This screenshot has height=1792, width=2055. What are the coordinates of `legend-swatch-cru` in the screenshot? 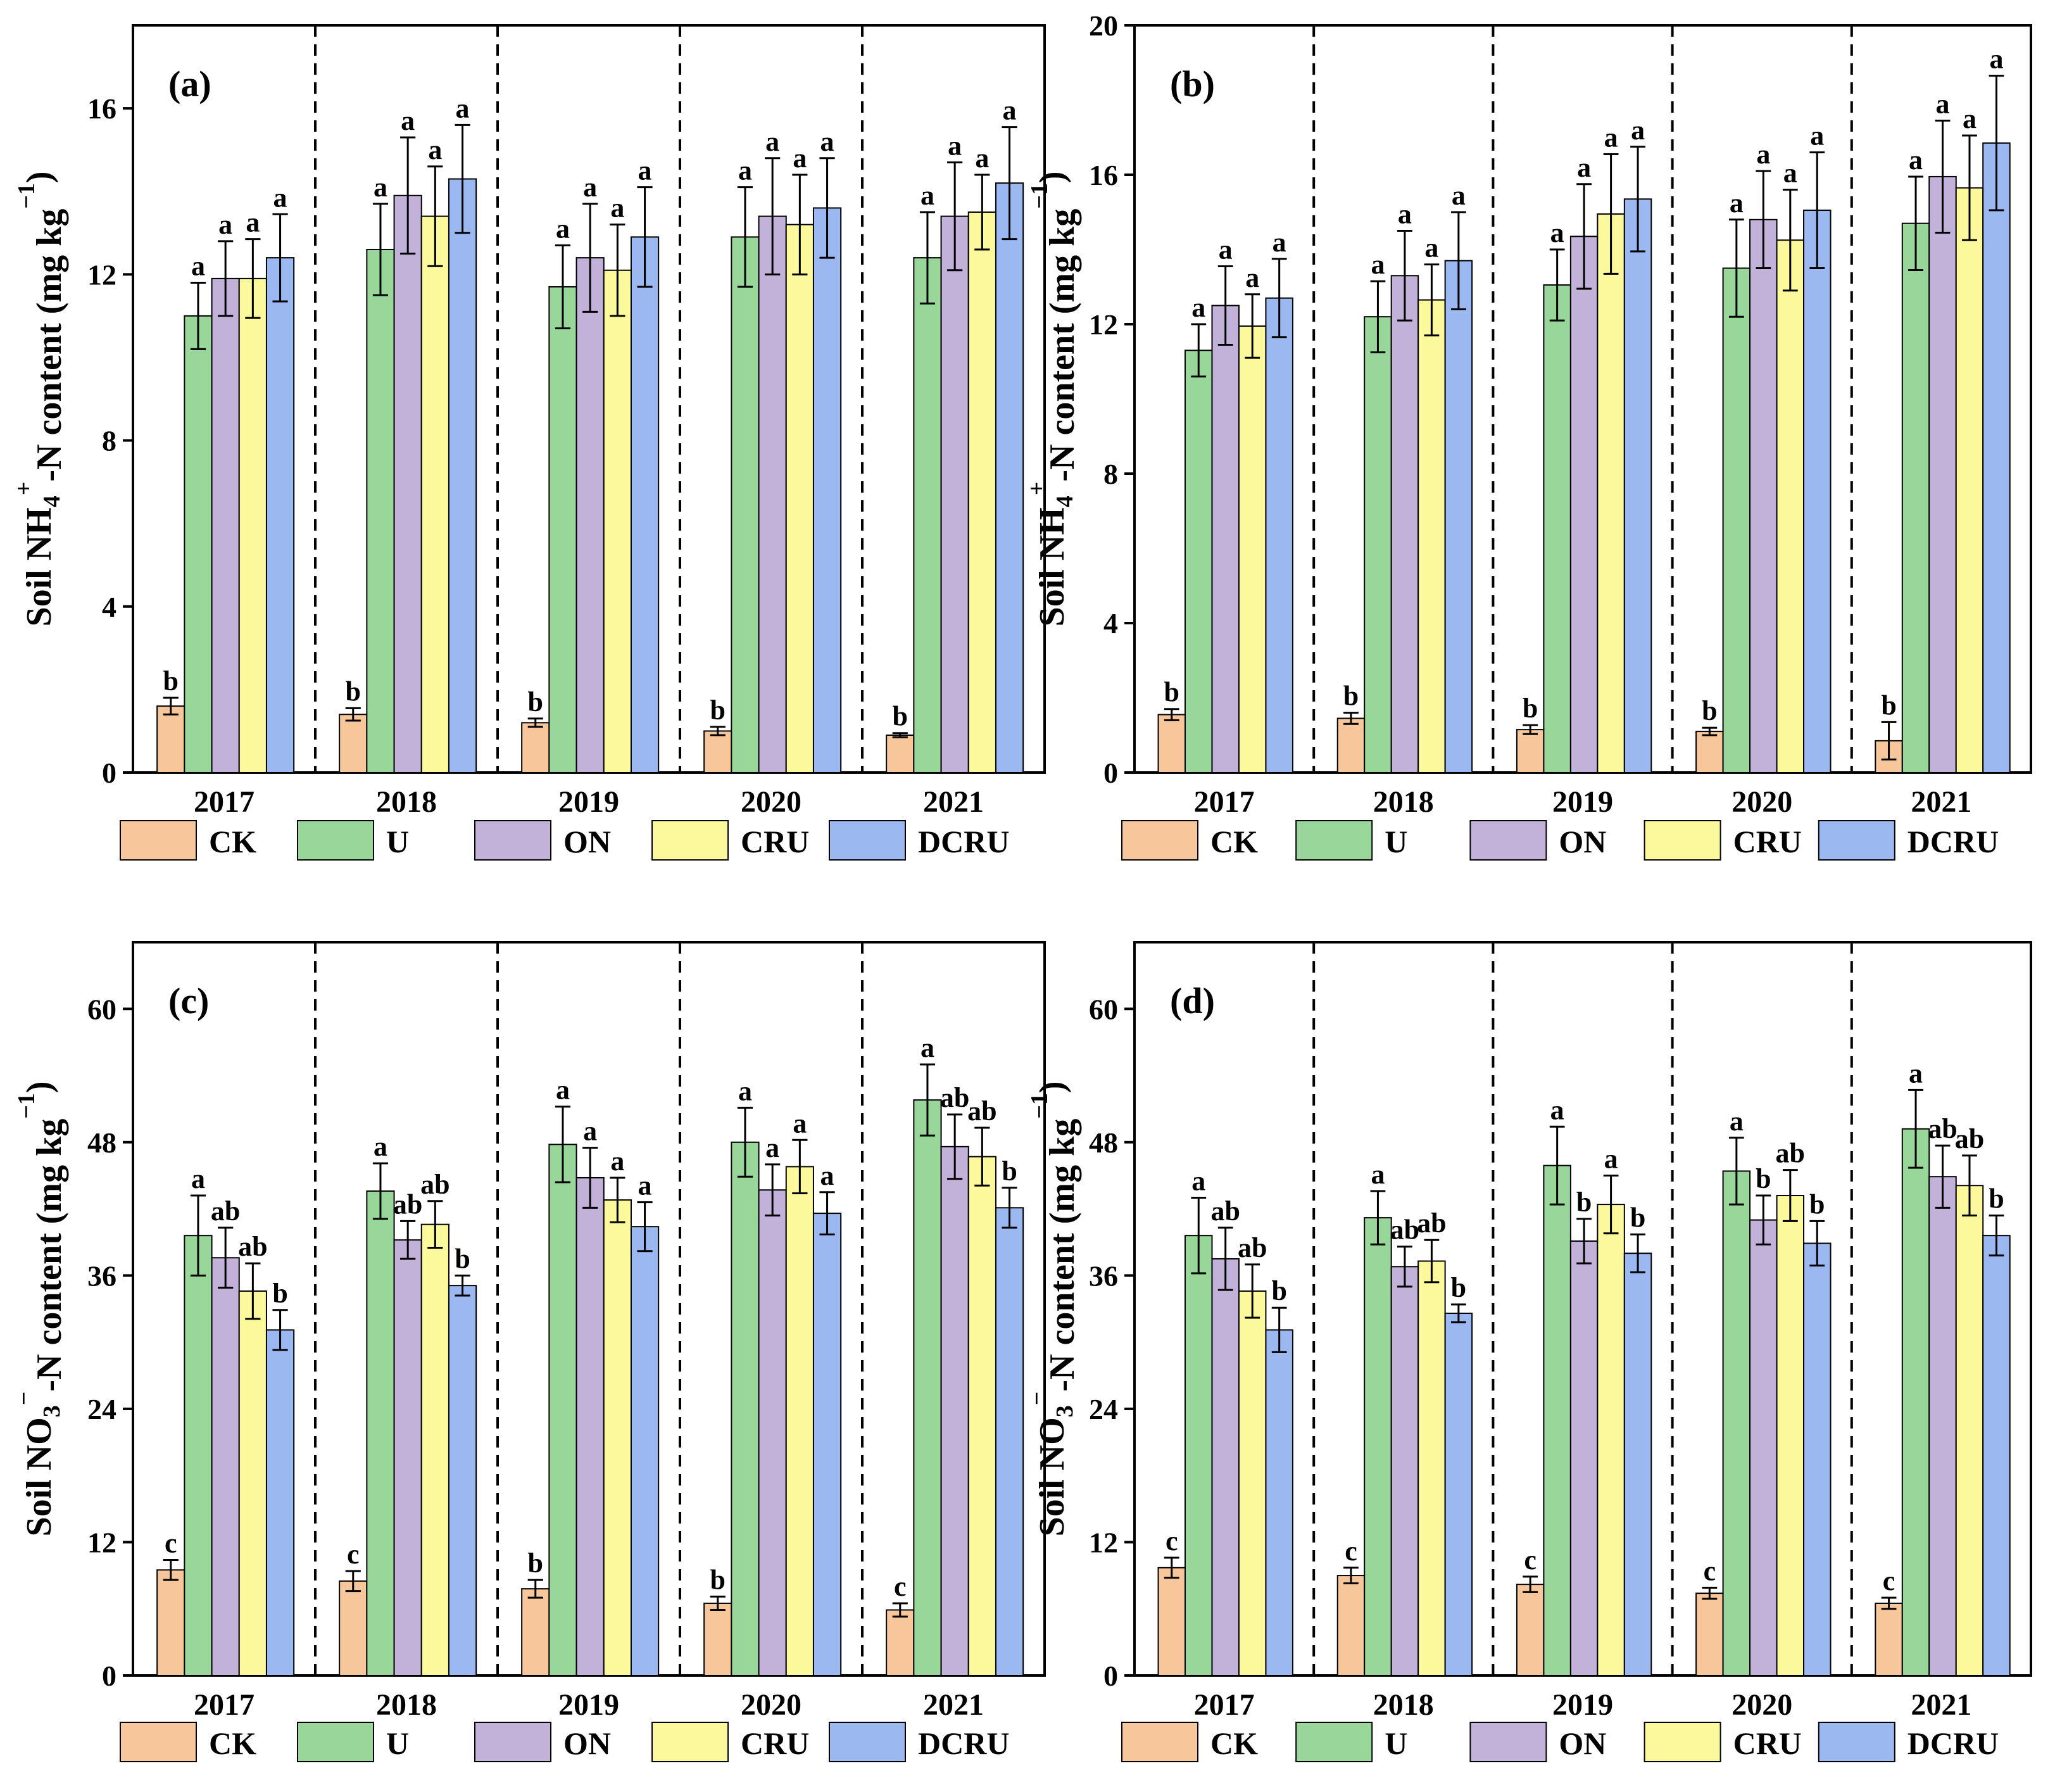 It's located at (1682, 840).